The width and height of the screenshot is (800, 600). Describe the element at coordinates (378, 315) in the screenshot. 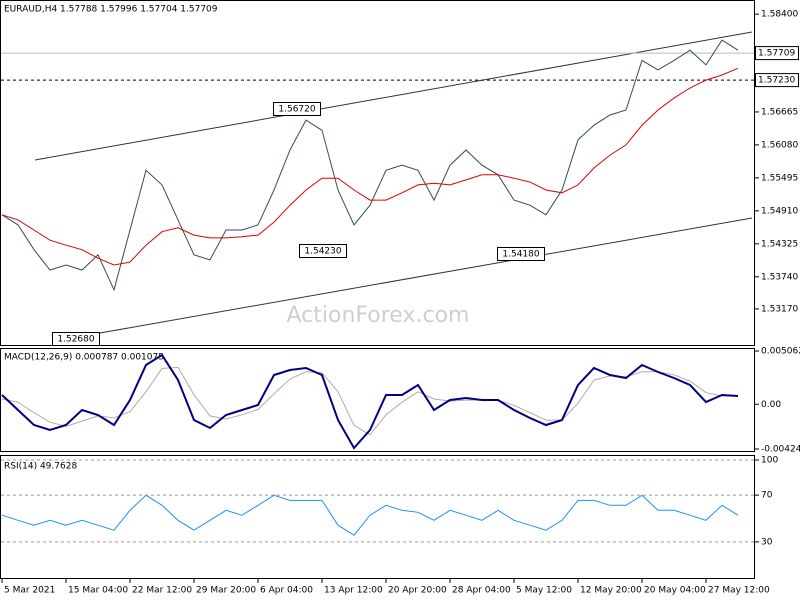

I see `watermark: ActionForex.com` at that location.